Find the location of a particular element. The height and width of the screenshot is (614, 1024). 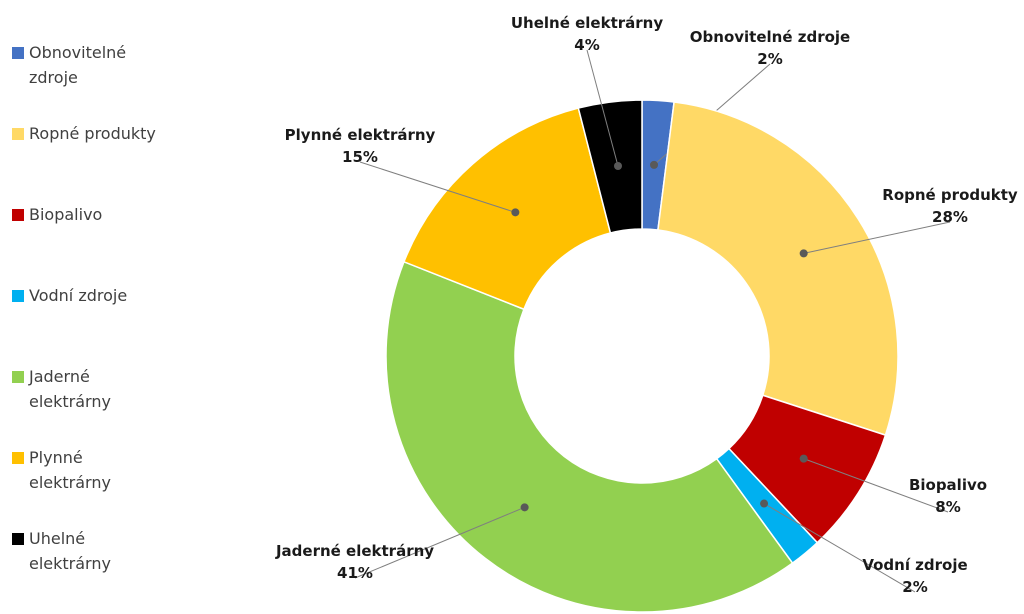

legend-item: Vodní zdroje is located at coordinates (102, 323).